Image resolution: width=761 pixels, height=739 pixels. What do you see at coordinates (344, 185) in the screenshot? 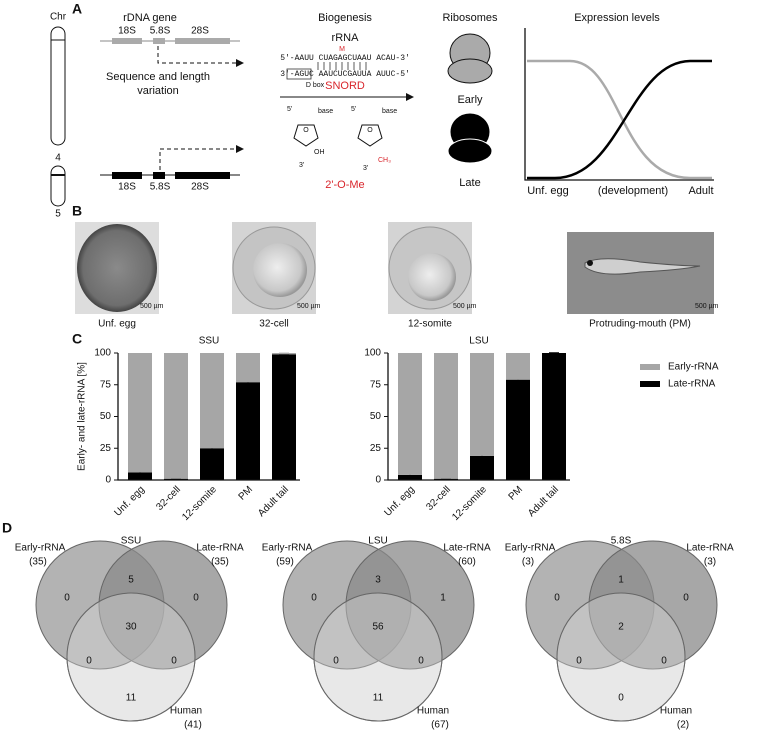
I see `ome-label: 2'-O-Me` at bounding box center [344, 185].